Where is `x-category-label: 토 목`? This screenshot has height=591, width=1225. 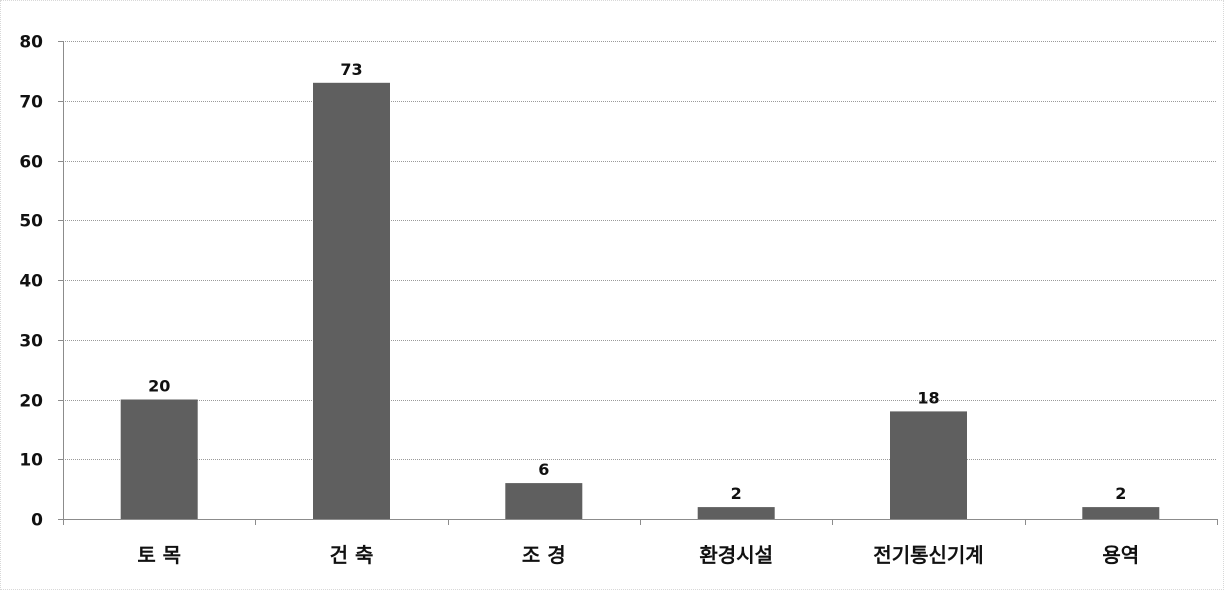 x-category-label: 토 목 is located at coordinates (159, 555).